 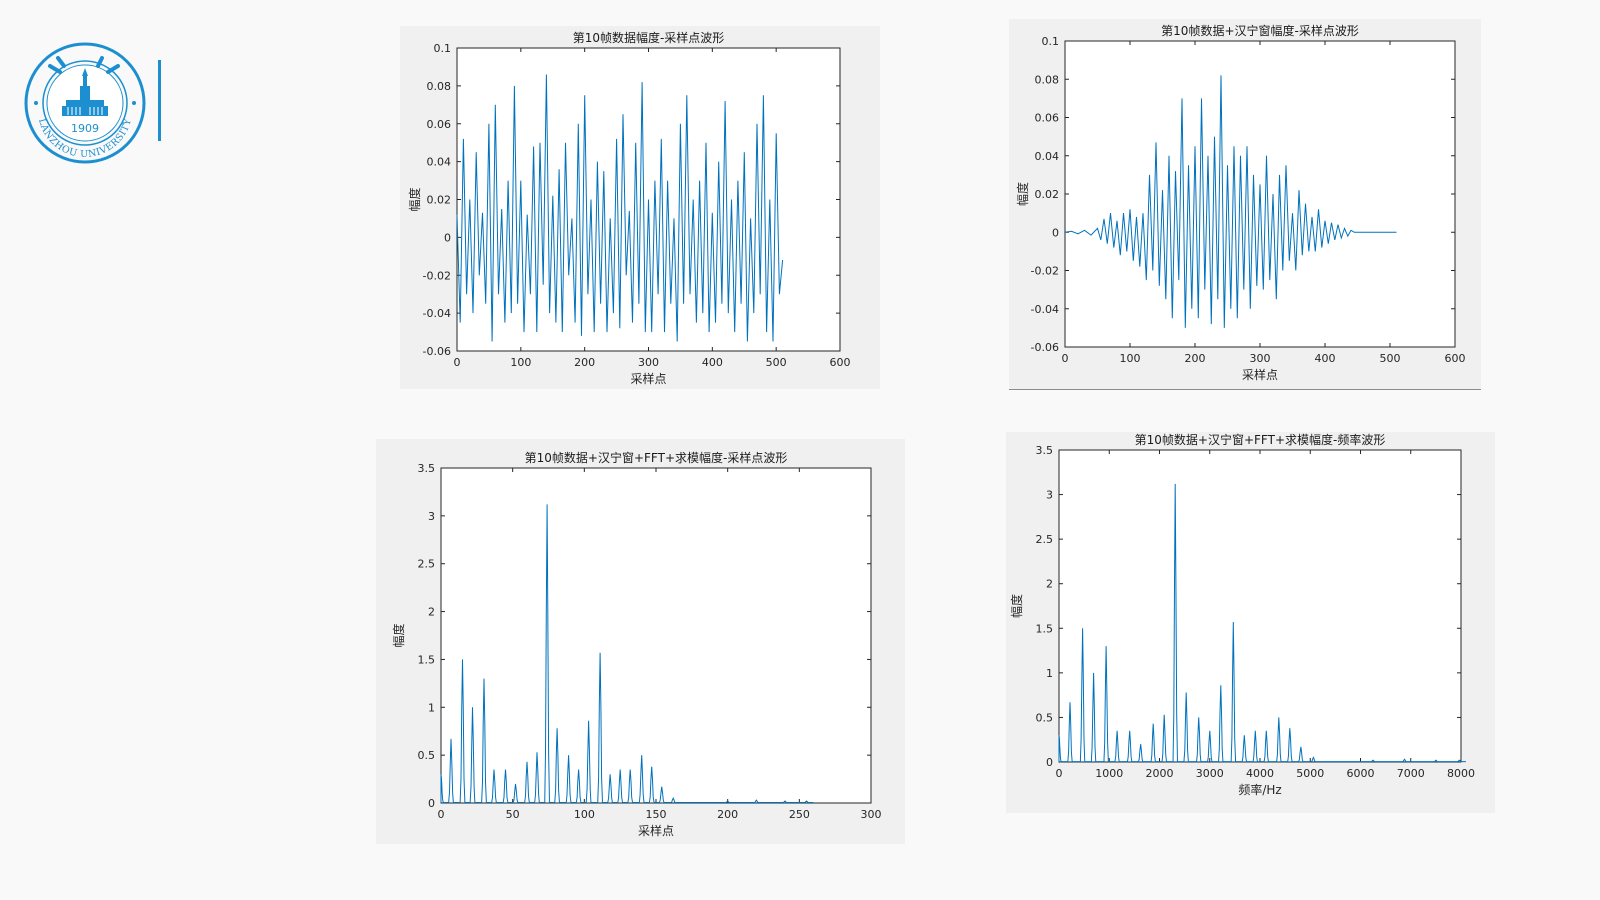 I want to click on x-tick-label: 7000, so click(x=1411, y=773).